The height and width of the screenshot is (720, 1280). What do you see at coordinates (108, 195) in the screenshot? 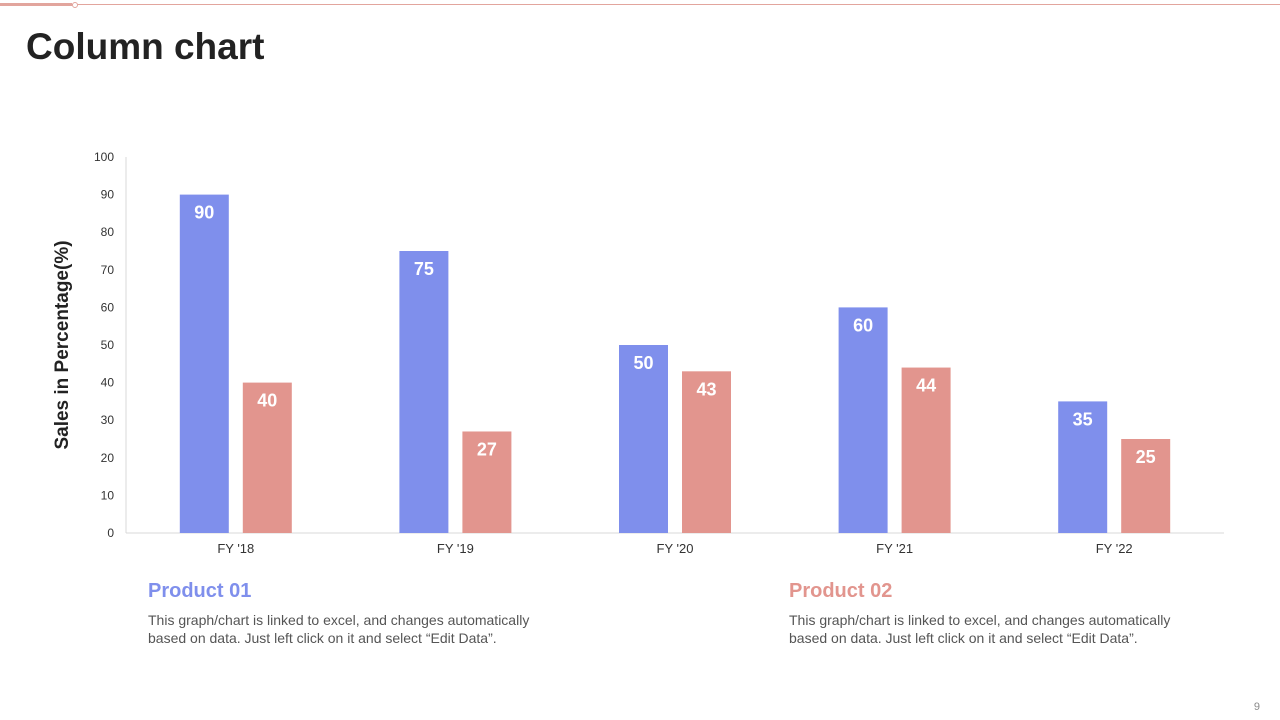
I see `y-tick-label: 90` at bounding box center [108, 195].